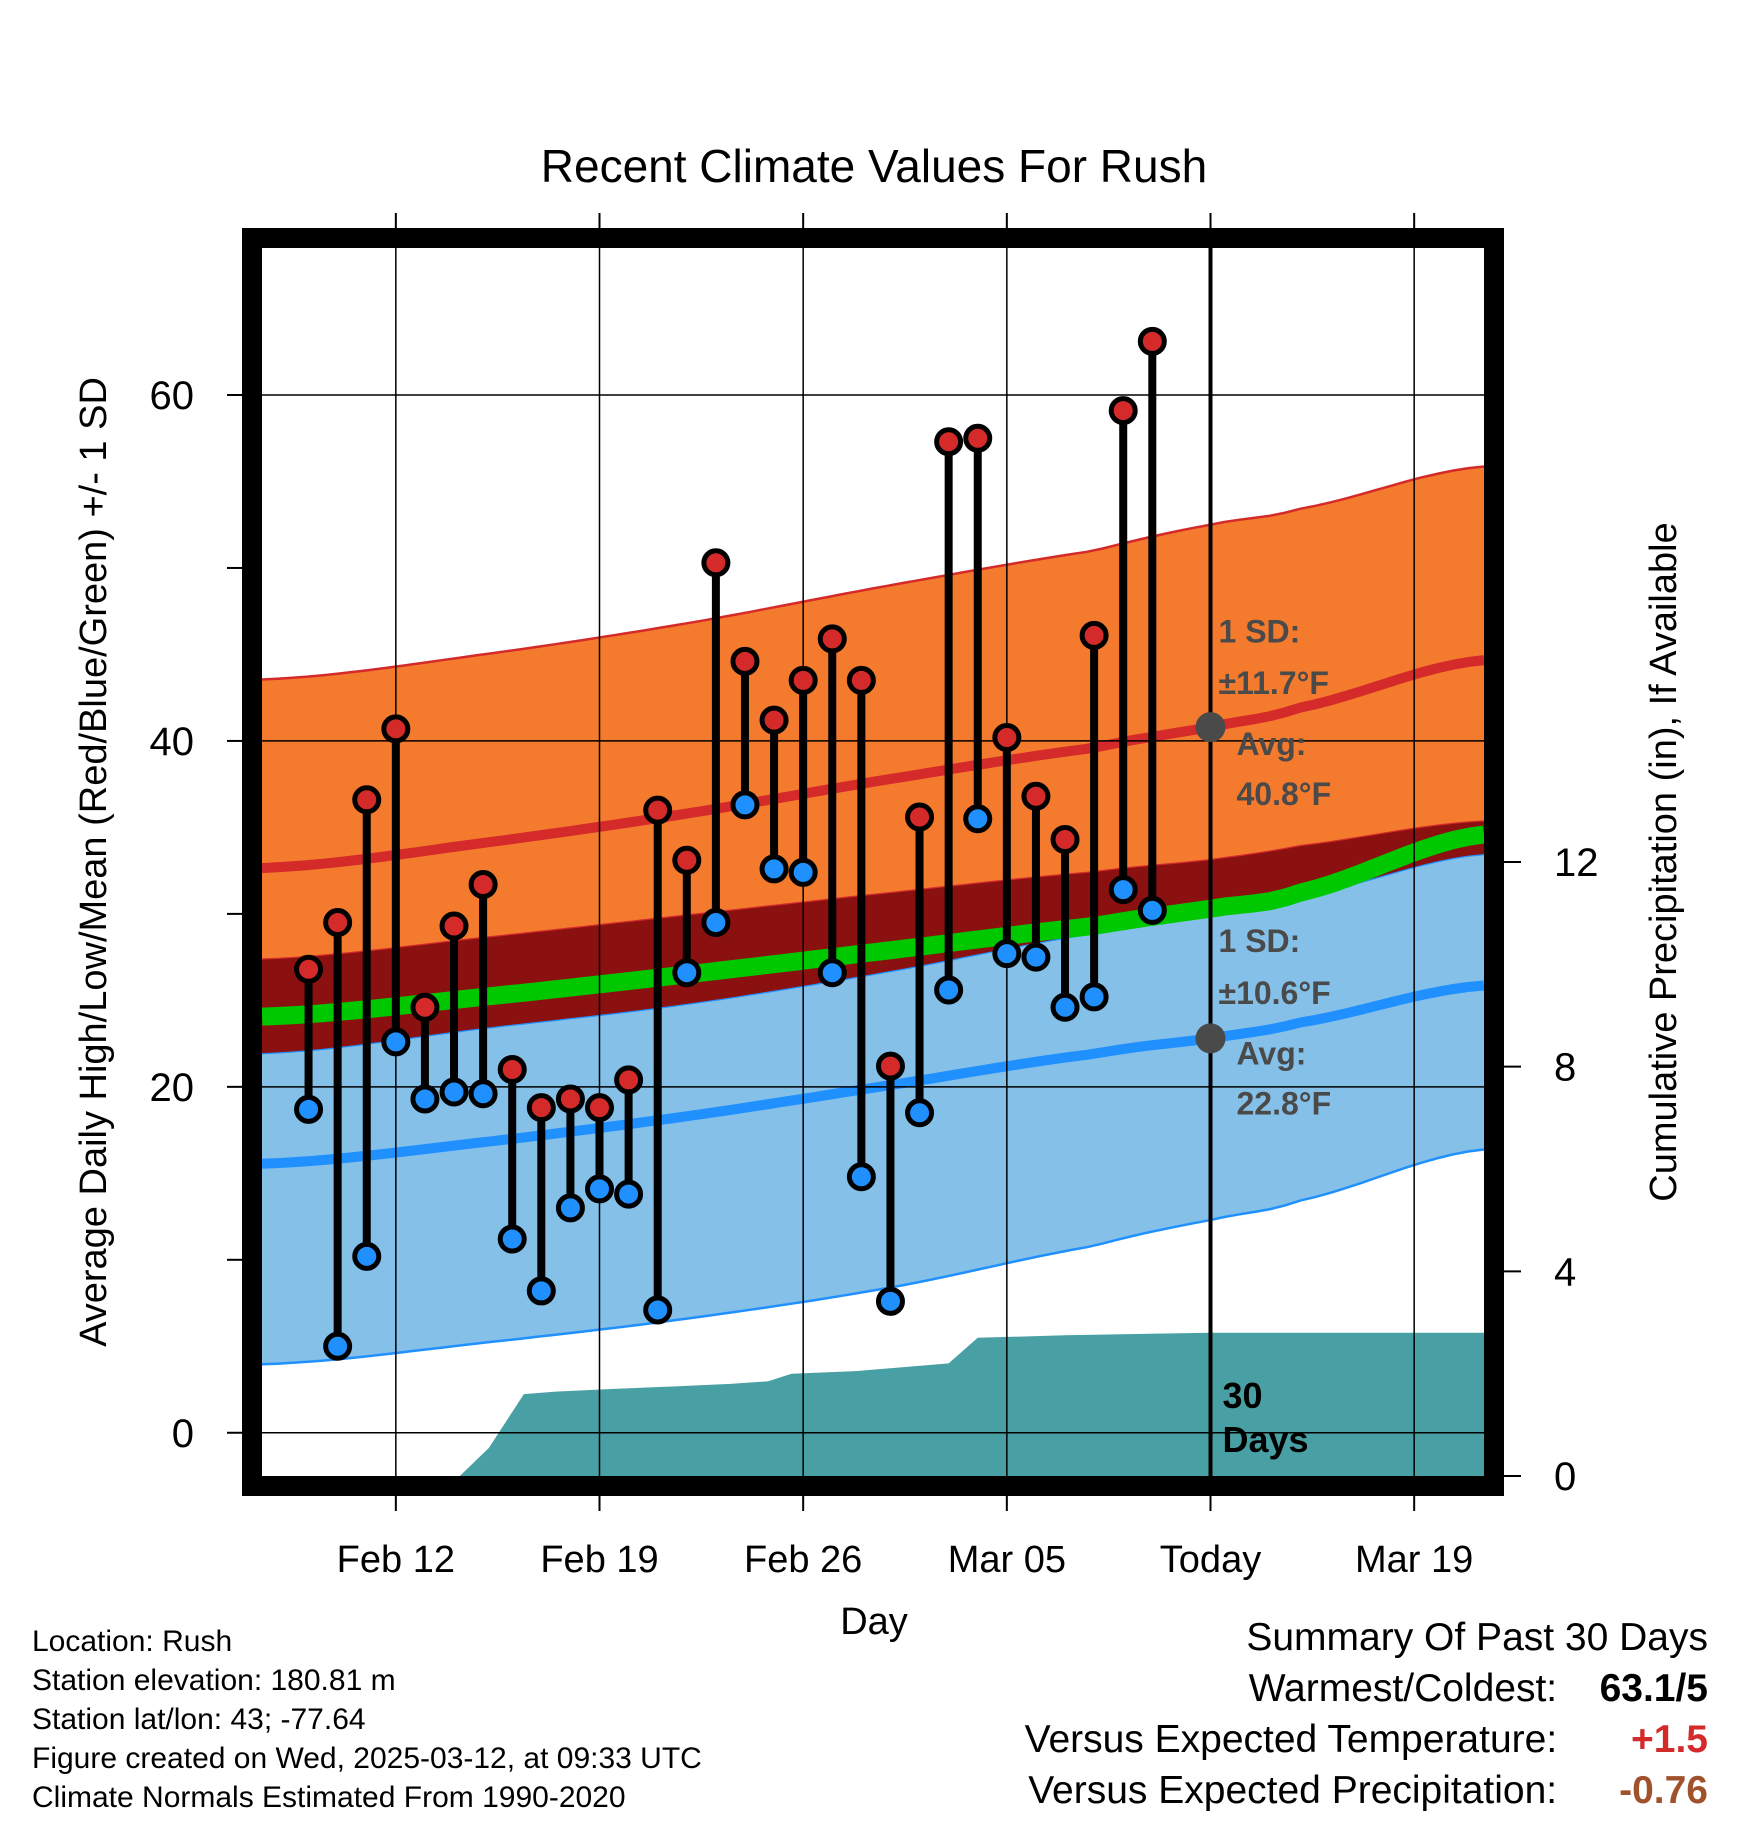 Image resolution: width=1748 pixels, height=1828 pixels. I want to click on low-sd-value: ±10.6°F, so click(1275, 993).